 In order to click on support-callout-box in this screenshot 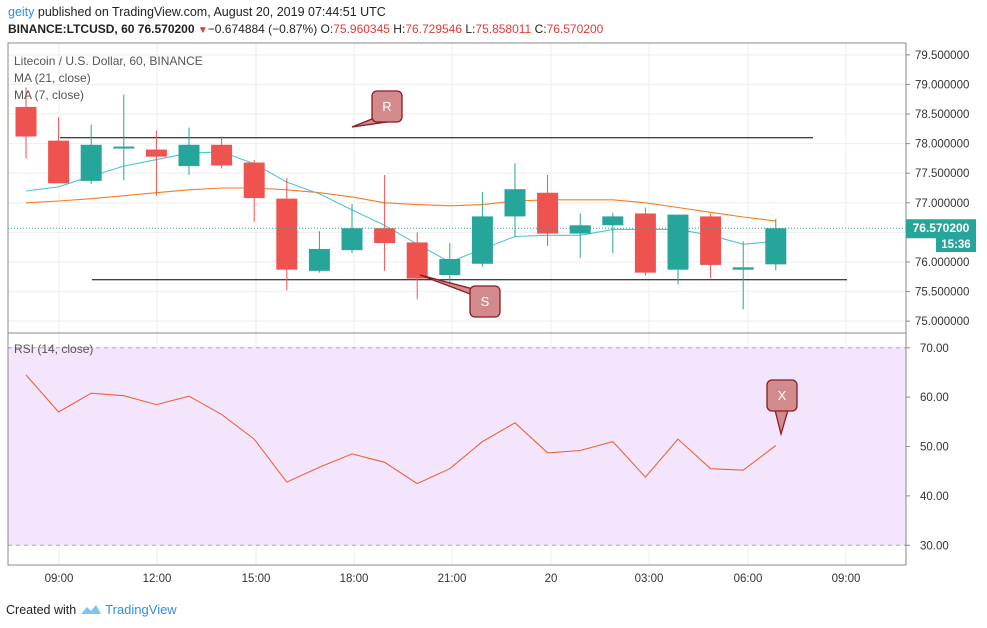, I will do `click(485, 301)`.